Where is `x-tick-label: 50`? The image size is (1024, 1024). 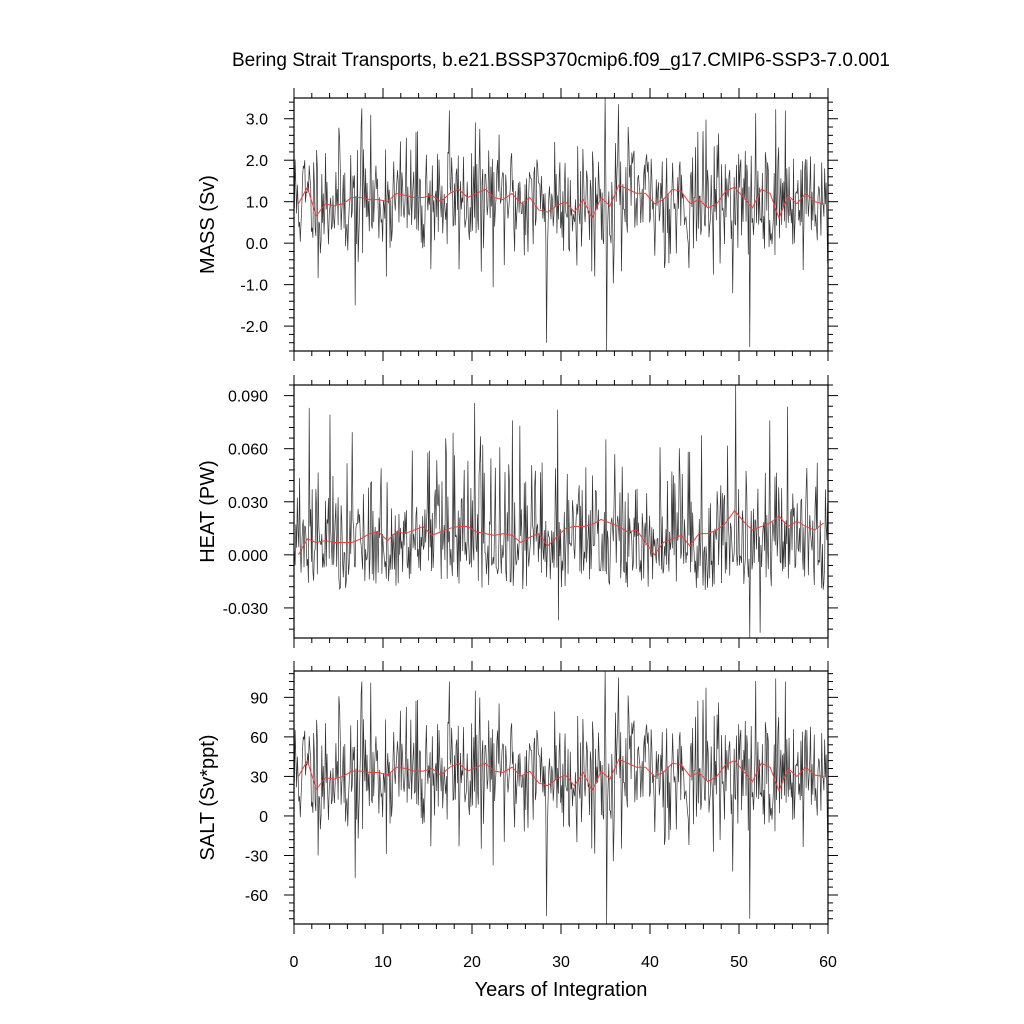 x-tick-label: 50 is located at coordinates (739, 962).